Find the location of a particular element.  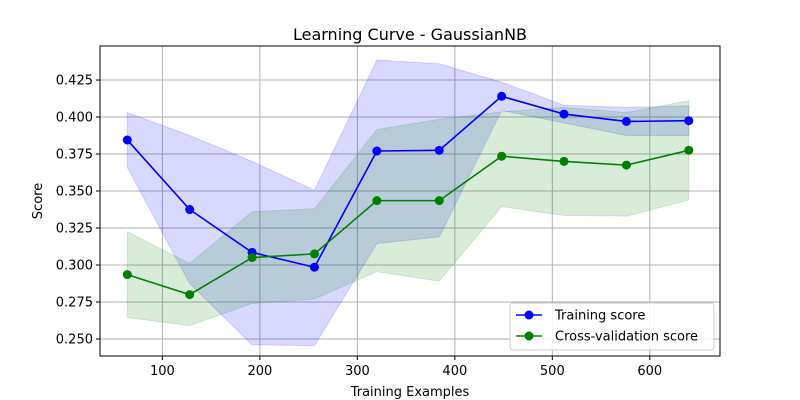

x-tick-label: 500 is located at coordinates (552, 371).